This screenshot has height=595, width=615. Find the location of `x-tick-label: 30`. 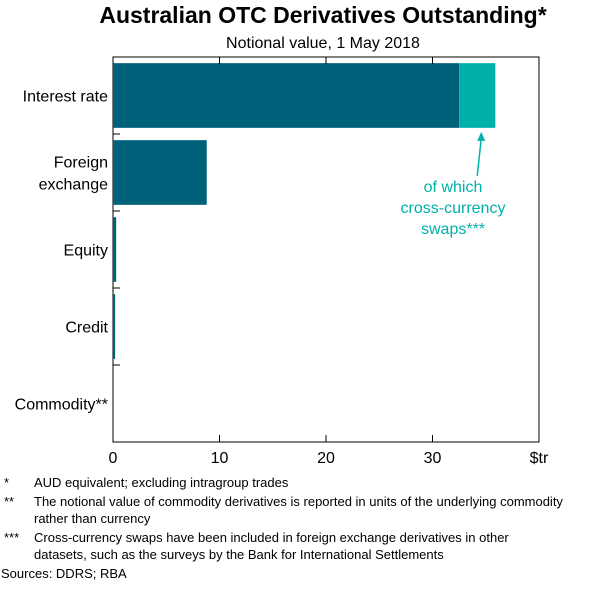

x-tick-label: 30 is located at coordinates (433, 458).